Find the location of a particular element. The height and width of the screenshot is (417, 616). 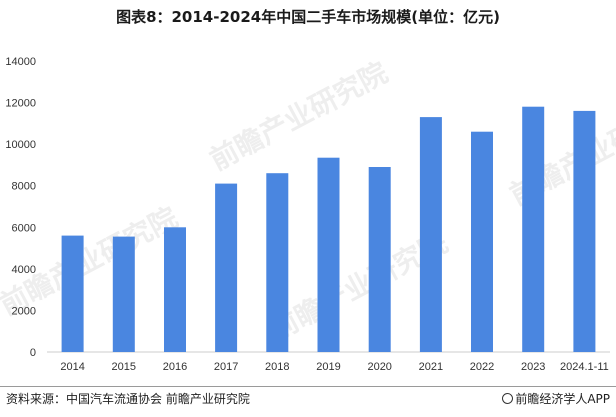

y-tick-label: 8000 is located at coordinates (24, 187).